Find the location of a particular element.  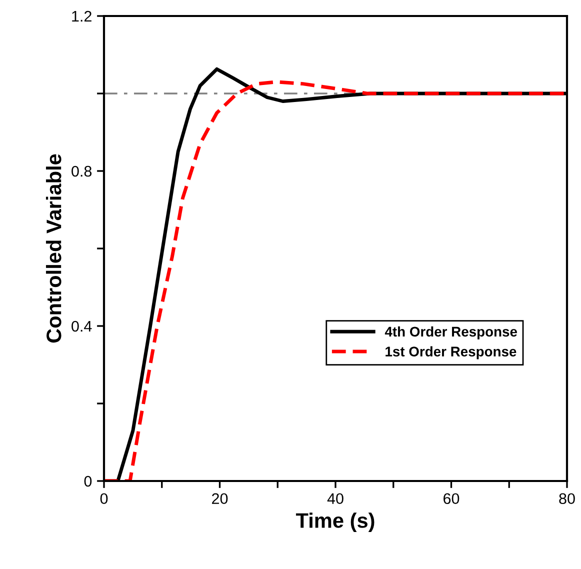

y-tick-label: 0.8 is located at coordinates (82, 171).